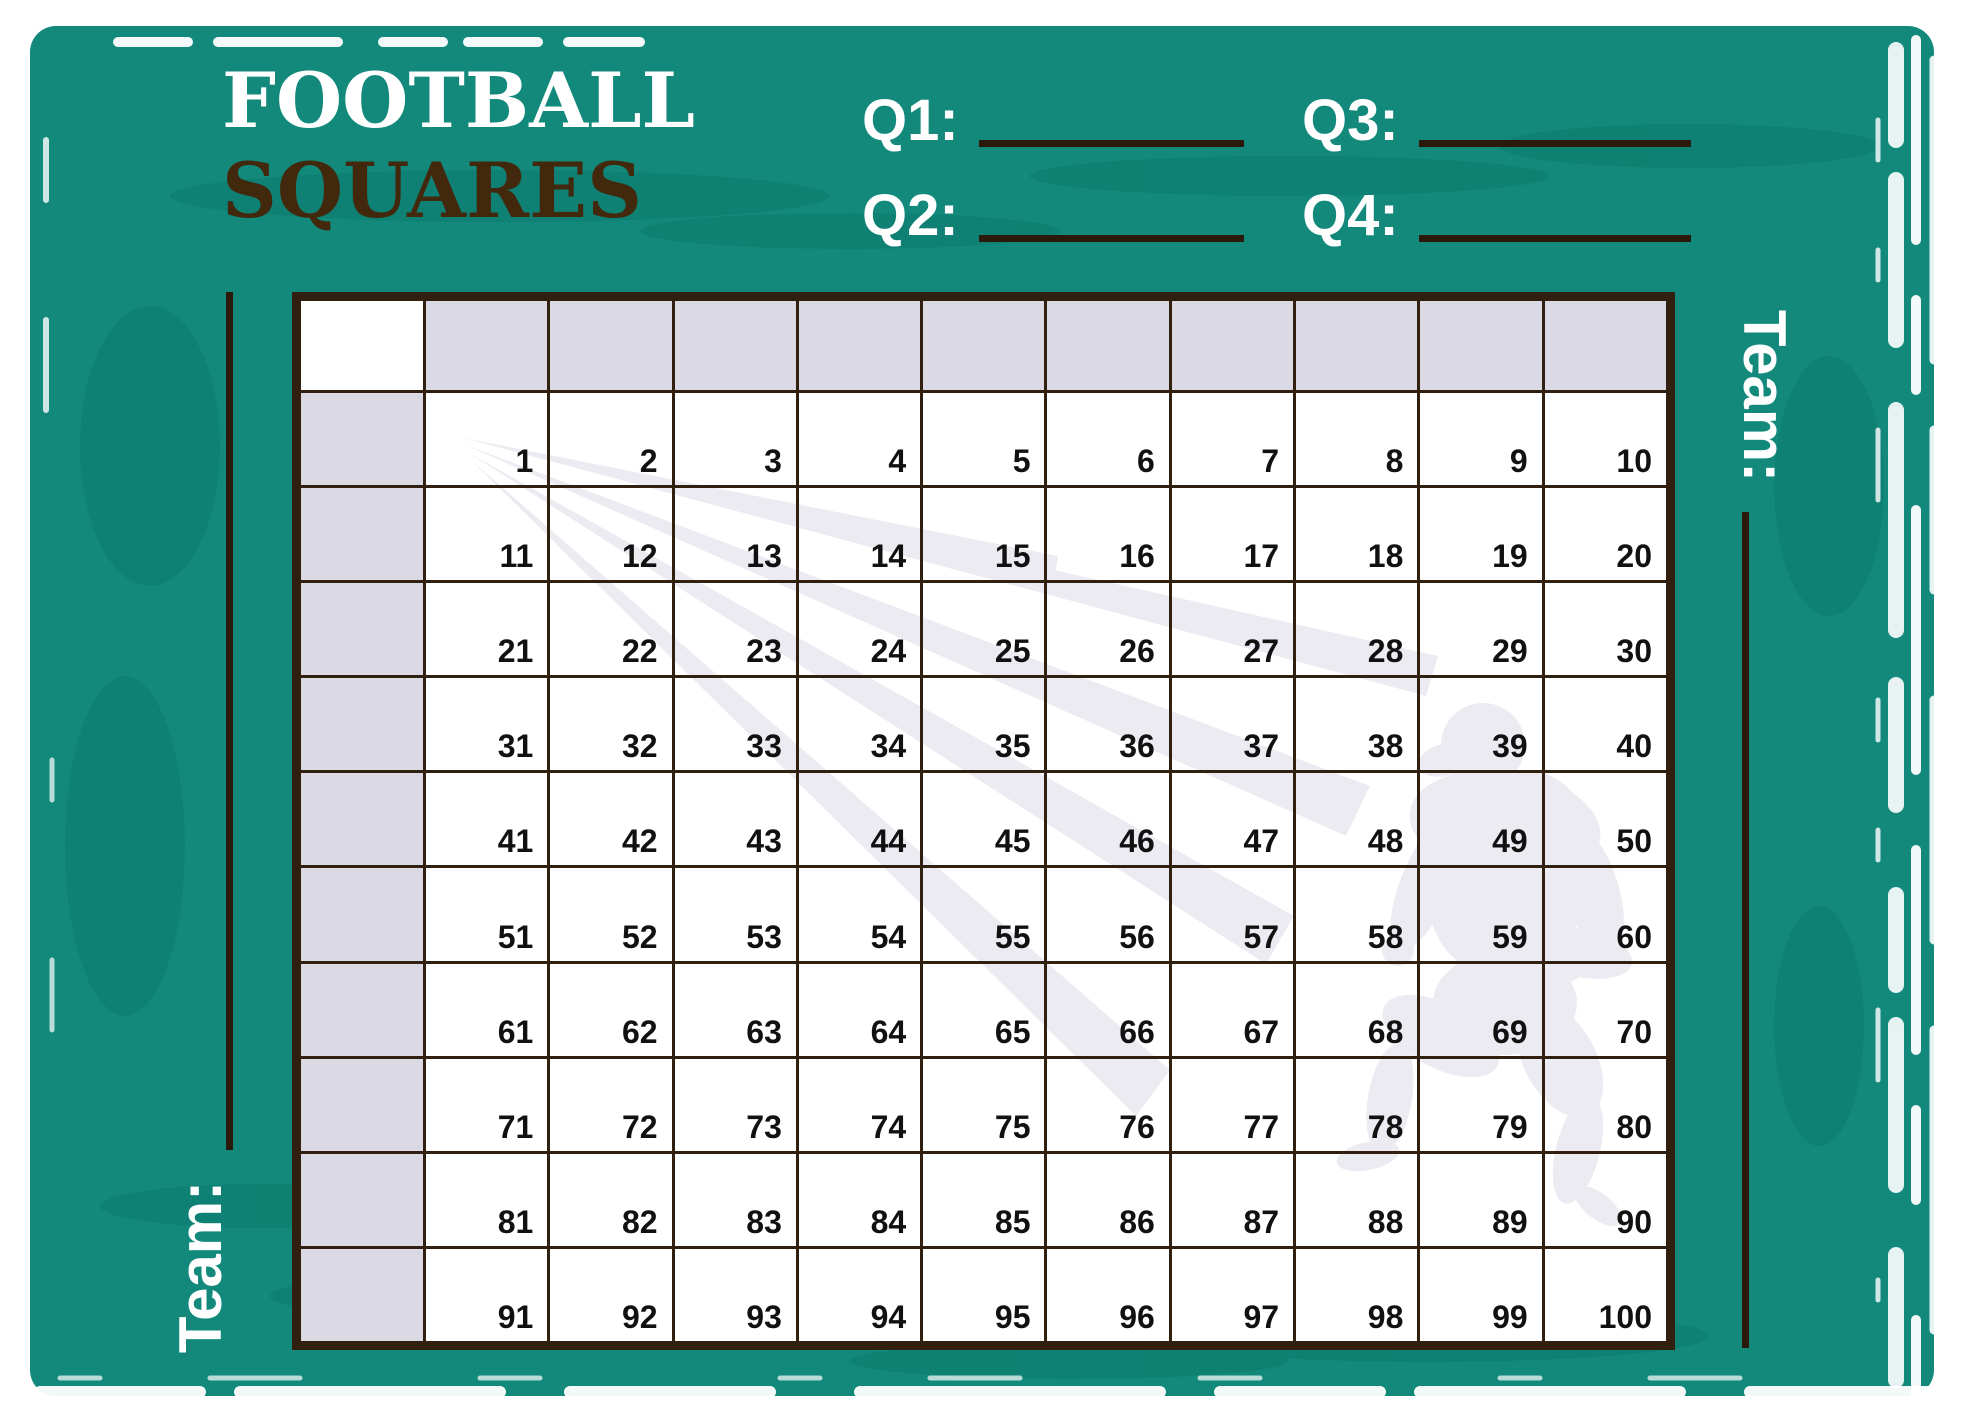 The image size is (1968, 1424). Describe the element at coordinates (735, 534) in the screenshot. I see `square-cell: 13` at that location.